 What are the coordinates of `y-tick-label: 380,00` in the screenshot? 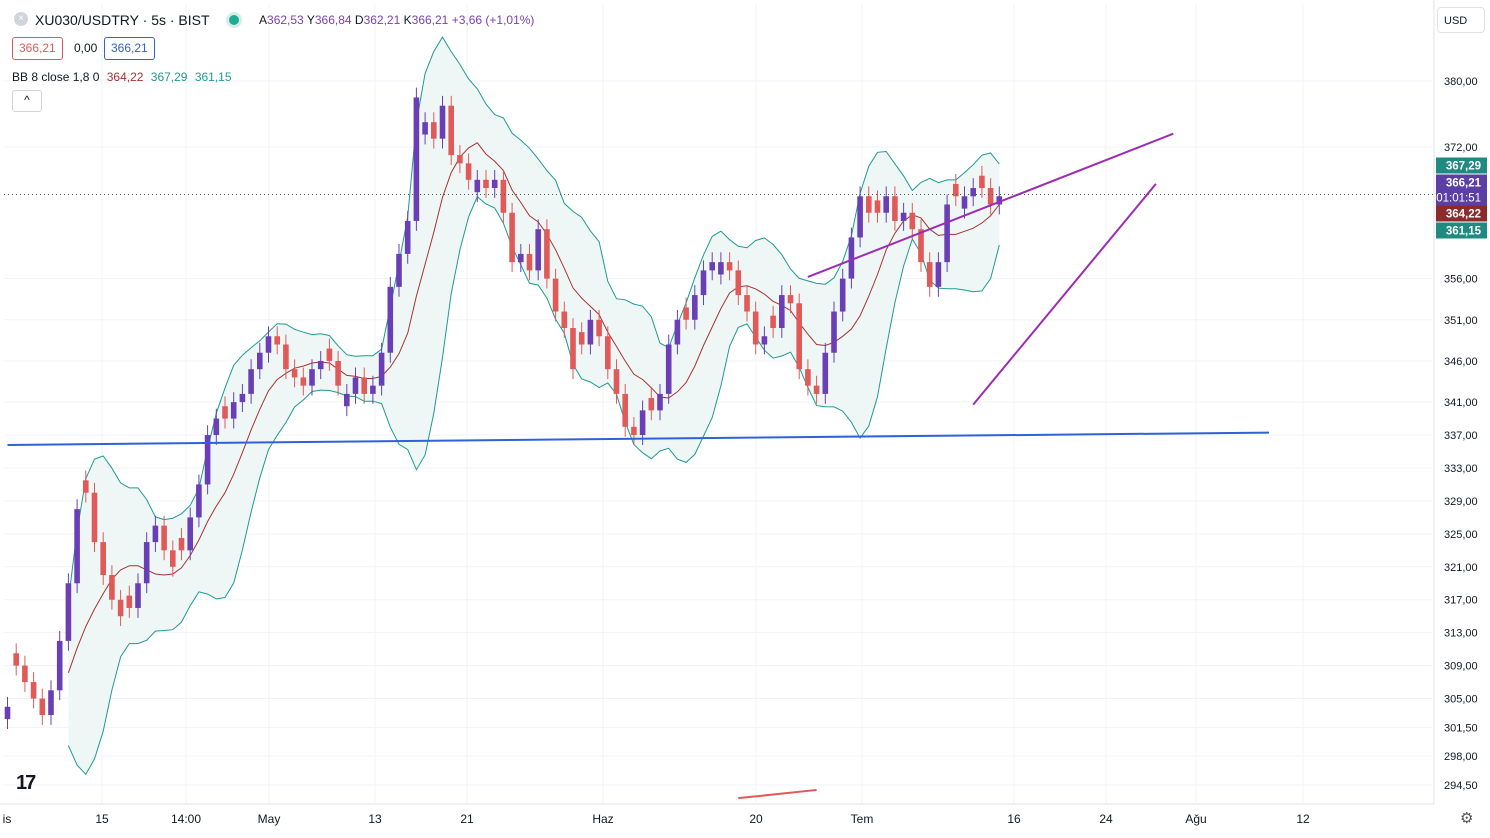 It's located at (1461, 82).